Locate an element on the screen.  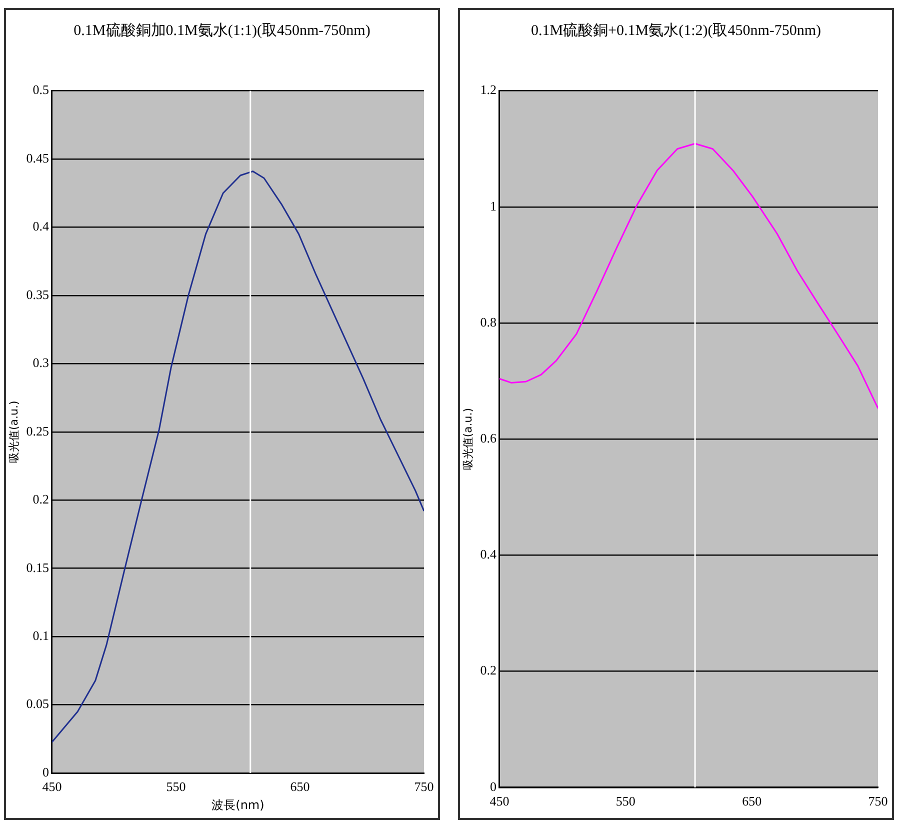
y-tick-label: 0.45 is located at coordinates (37, 158).